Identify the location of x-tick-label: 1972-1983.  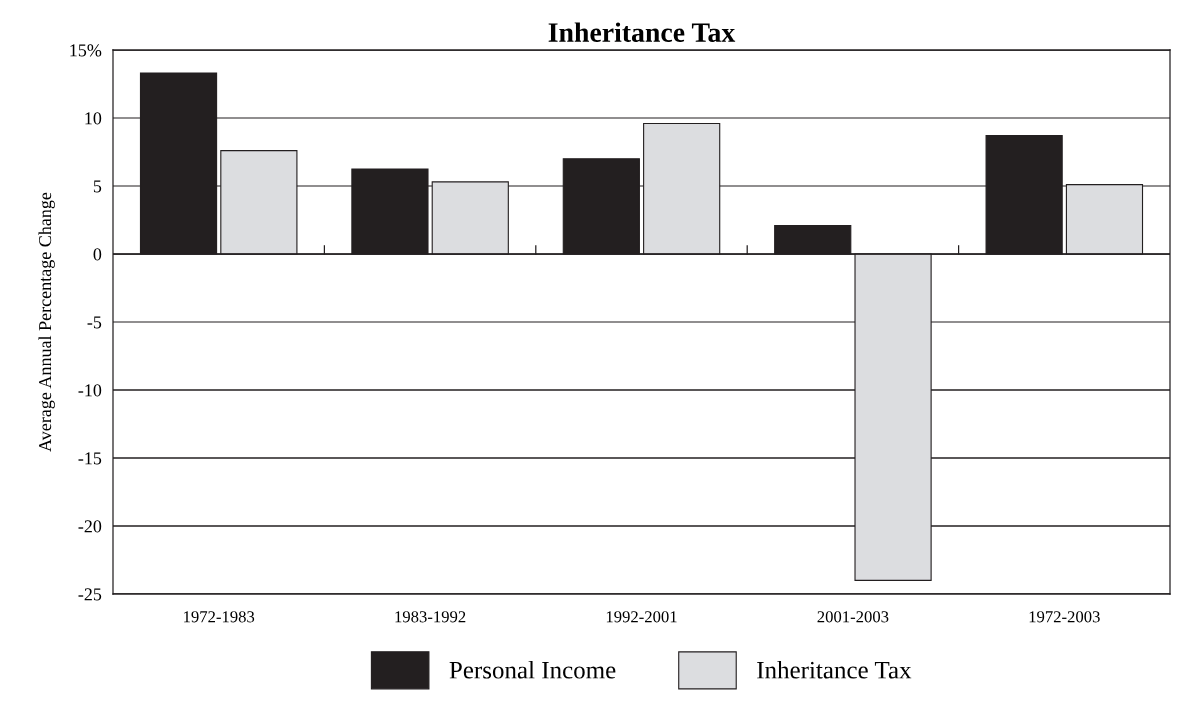
(219, 617).